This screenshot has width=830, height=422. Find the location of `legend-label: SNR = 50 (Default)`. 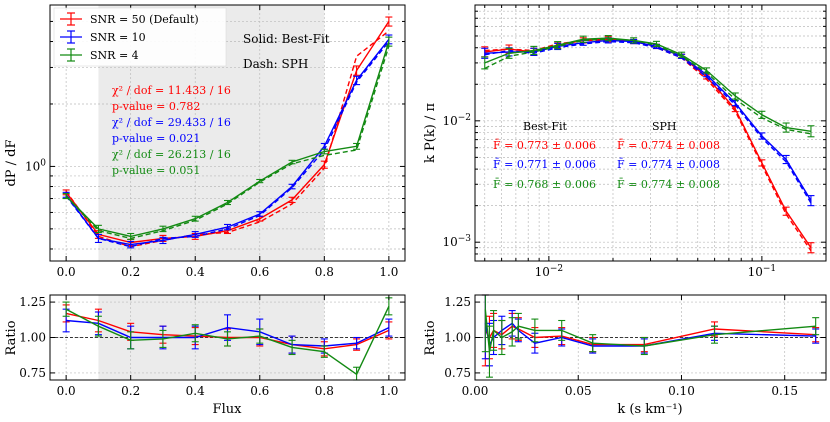

legend-label: SNR = 50 (Default) is located at coordinates (144, 19).